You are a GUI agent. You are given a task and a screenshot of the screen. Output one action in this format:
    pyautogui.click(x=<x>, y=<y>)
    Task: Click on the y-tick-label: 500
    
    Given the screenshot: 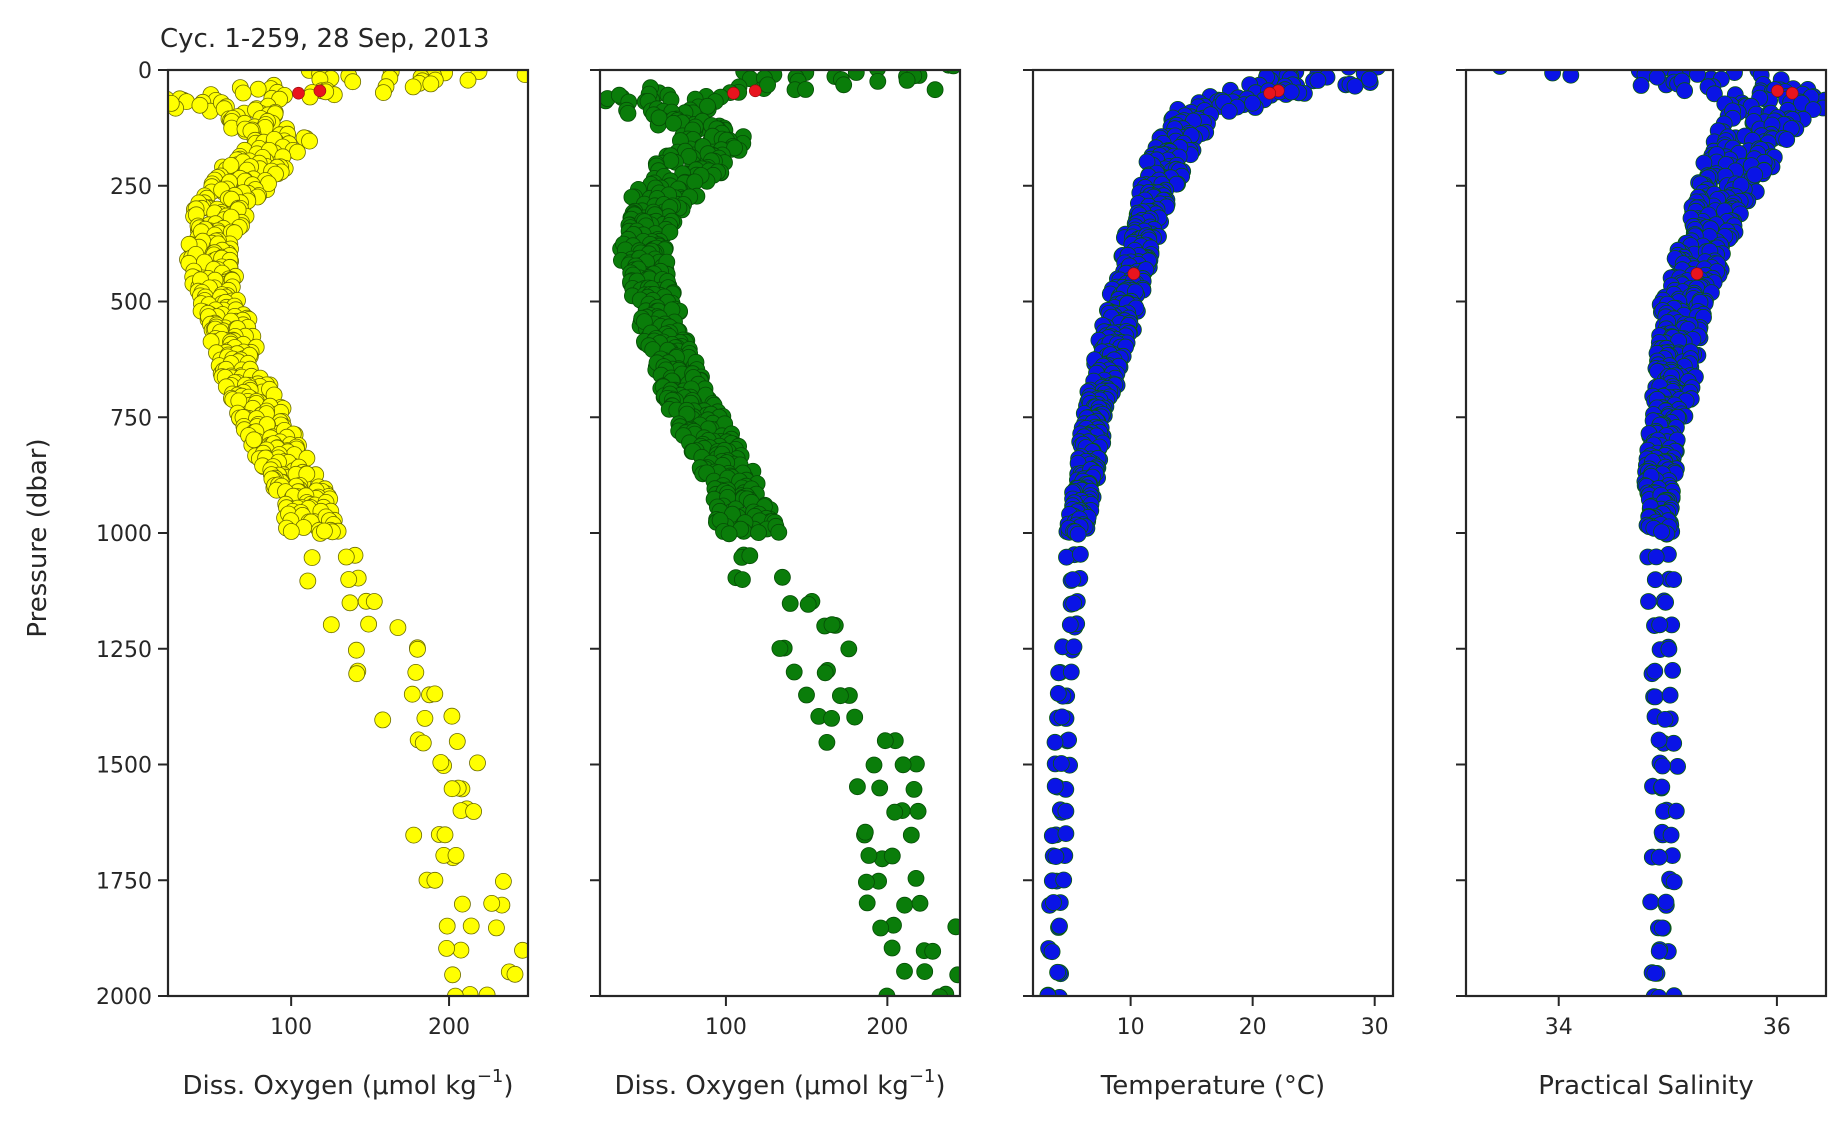 What is the action you would take?
    pyautogui.click(x=131, y=303)
    